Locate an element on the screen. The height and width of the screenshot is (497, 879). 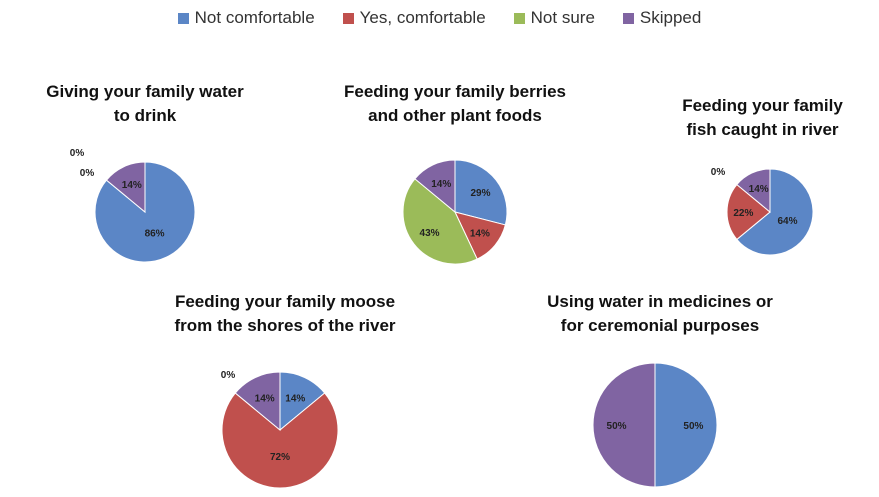
pie-chart-2: 64% 22% 0% 14% is located at coordinates (762, 211).